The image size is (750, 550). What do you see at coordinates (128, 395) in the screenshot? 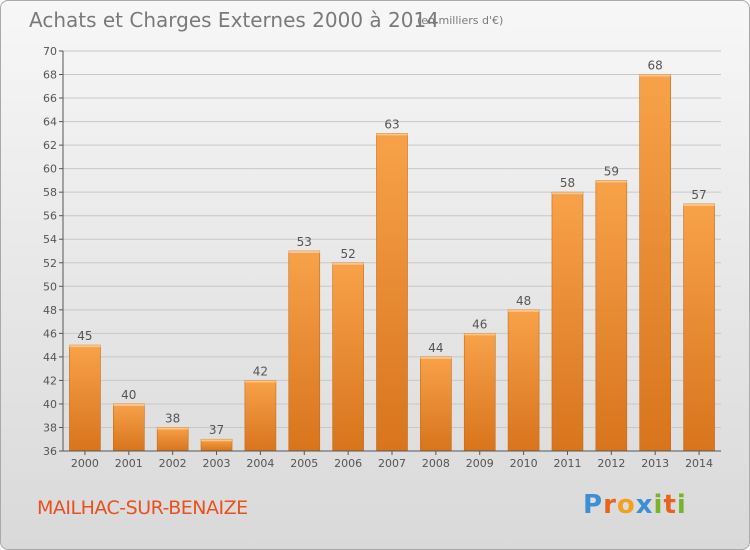
I see `value-label: 40` at bounding box center [128, 395].